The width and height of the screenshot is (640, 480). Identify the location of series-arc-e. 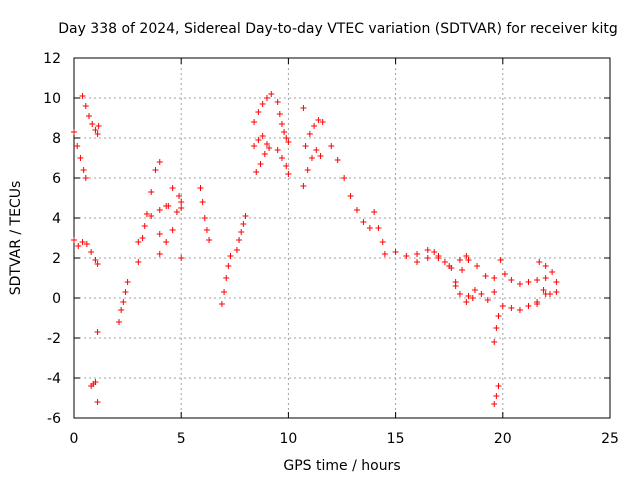
(123, 302).